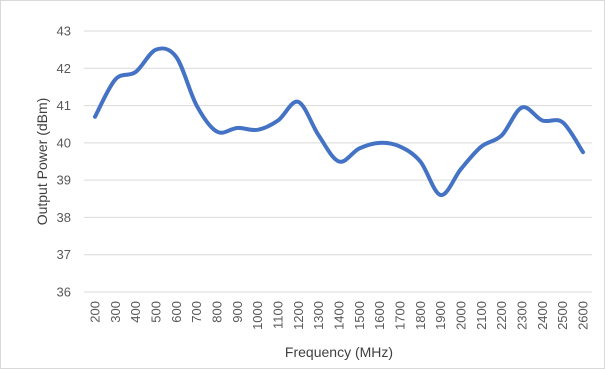 The width and height of the screenshot is (605, 369). I want to click on y-tick-label: 42, so click(64, 68).